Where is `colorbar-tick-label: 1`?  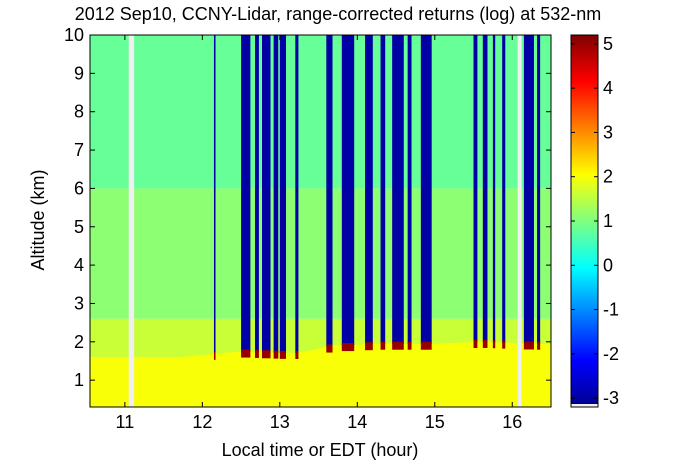
colorbar-tick-label: 1 is located at coordinates (608, 221).